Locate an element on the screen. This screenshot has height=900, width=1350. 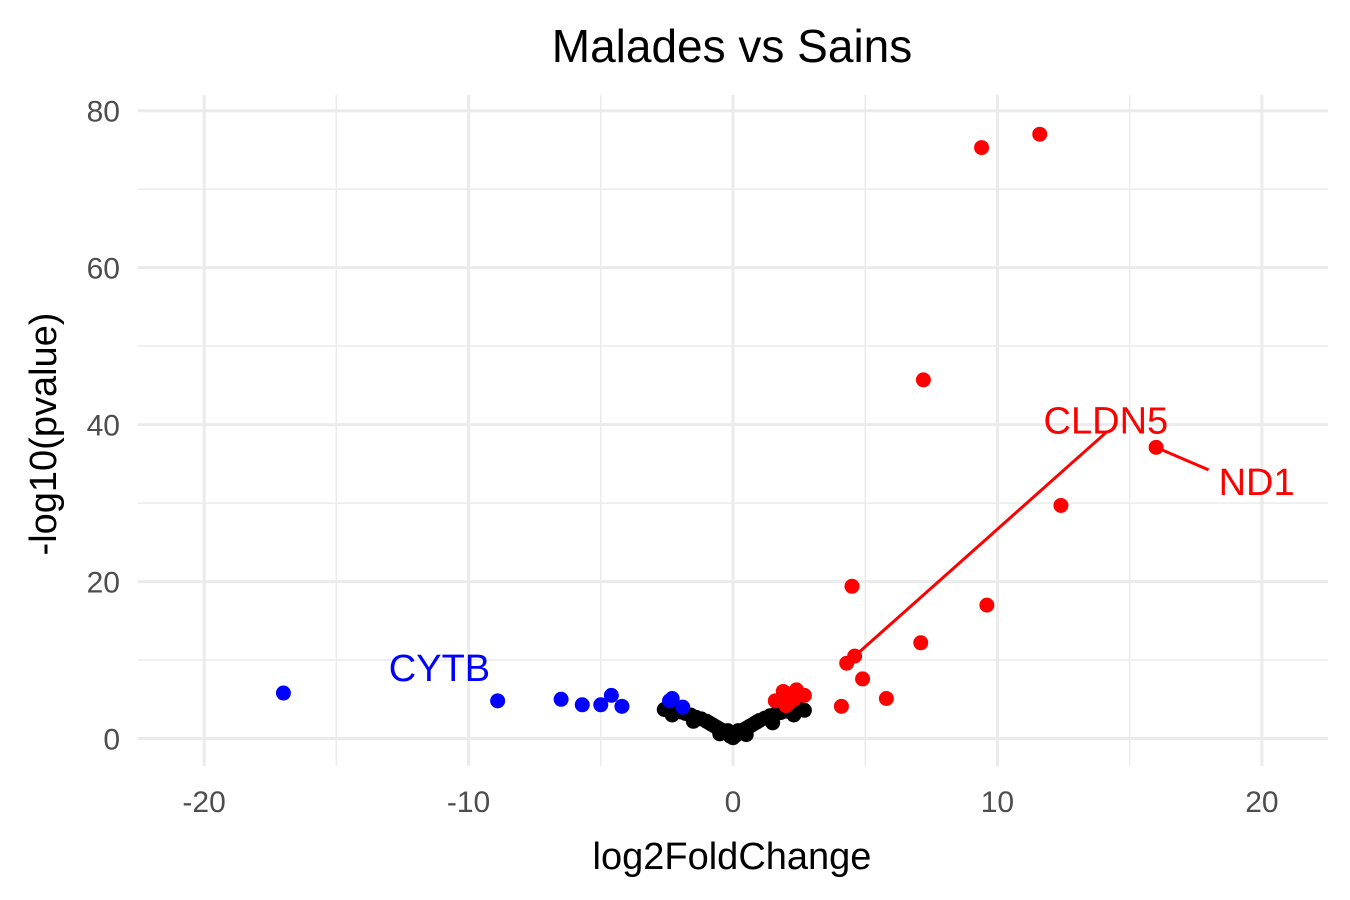
y-tick-label: 60 is located at coordinates (103, 269).